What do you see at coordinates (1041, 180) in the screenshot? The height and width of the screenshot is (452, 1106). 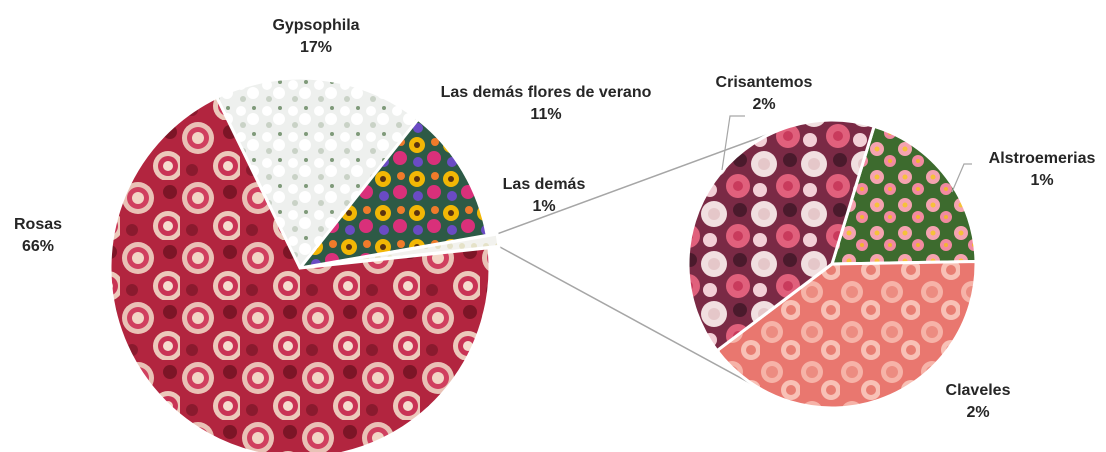 I see `value-label-alstroemerias: 1%` at bounding box center [1041, 180].